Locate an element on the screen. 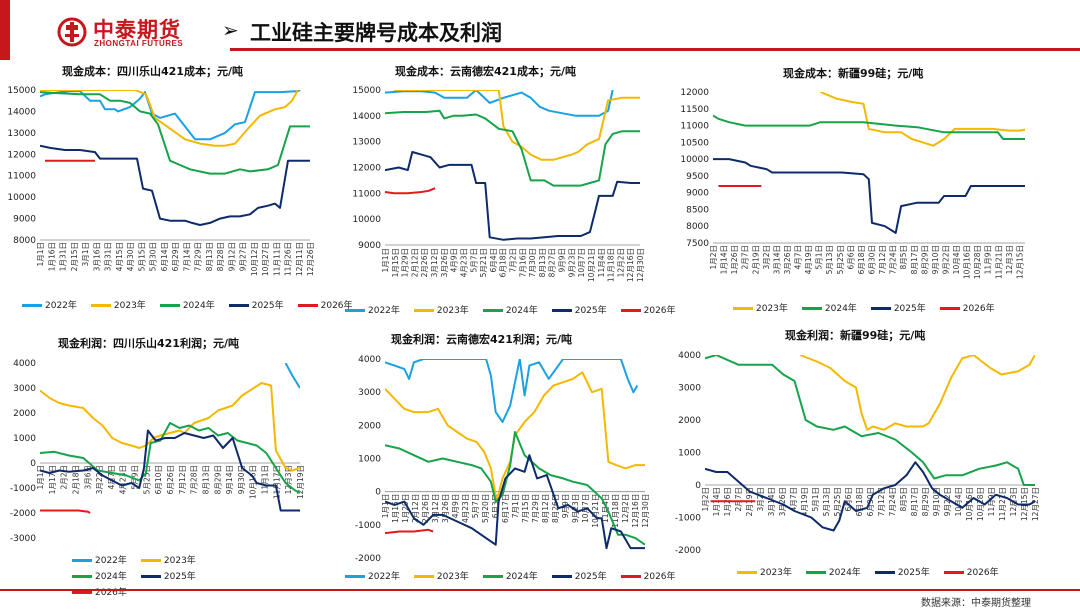 This screenshot has height=609, width=1080. x-tick-label: 8月28日 is located at coordinates (220, 256).